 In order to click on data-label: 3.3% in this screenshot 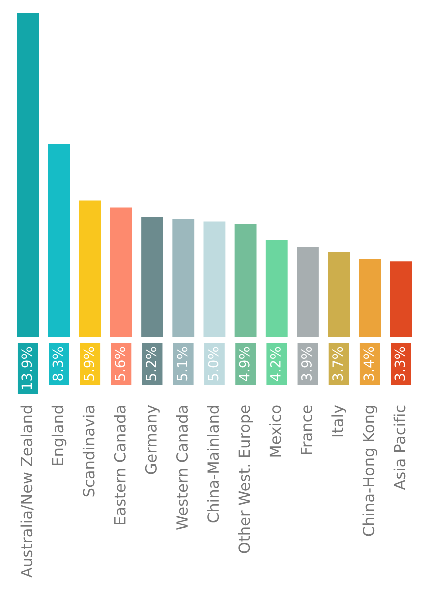, I will do `click(400, 364)`.